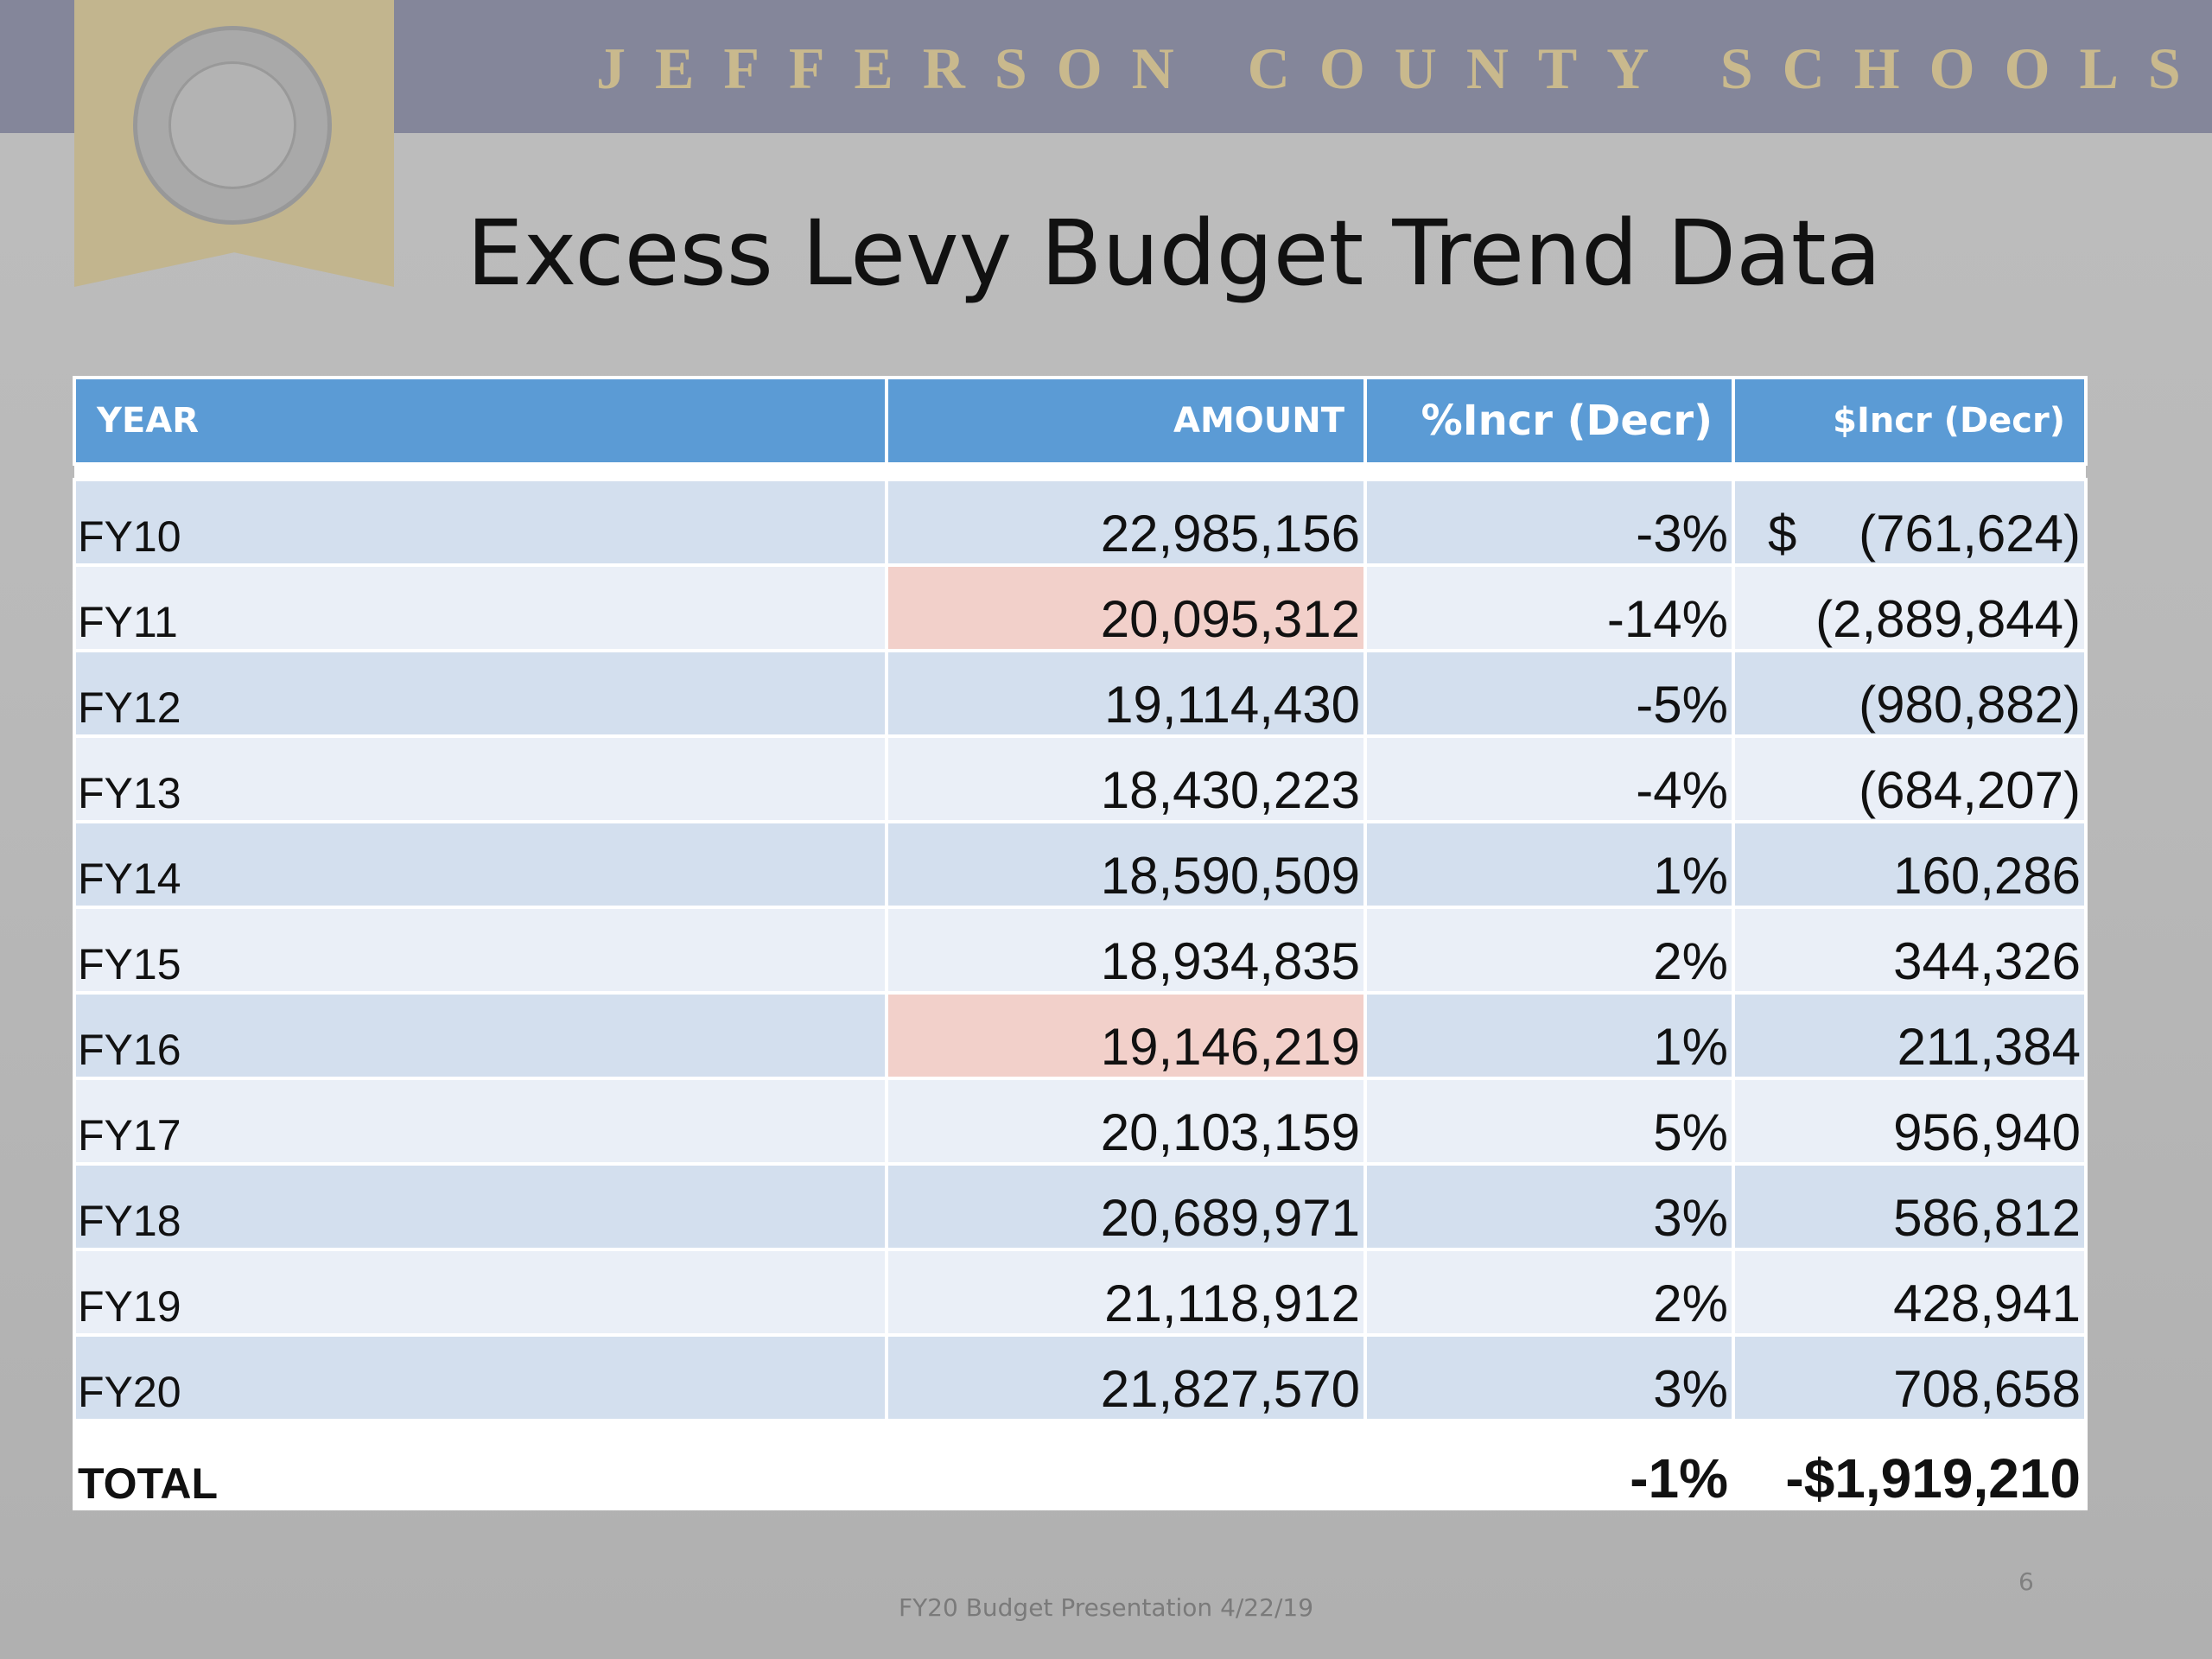 This screenshot has height=1659, width=2212. Describe the element at coordinates (1970, 705) in the screenshot. I see `dollar-change-value: (980,882)` at that location.